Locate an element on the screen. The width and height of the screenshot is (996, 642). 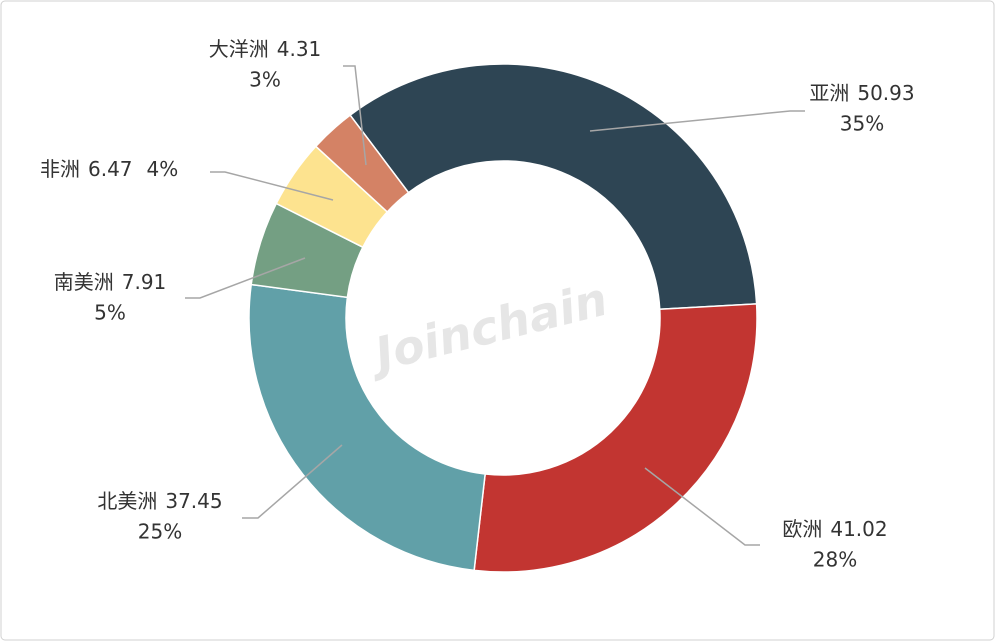
label-value: 6.47 is located at coordinates (110, 169).